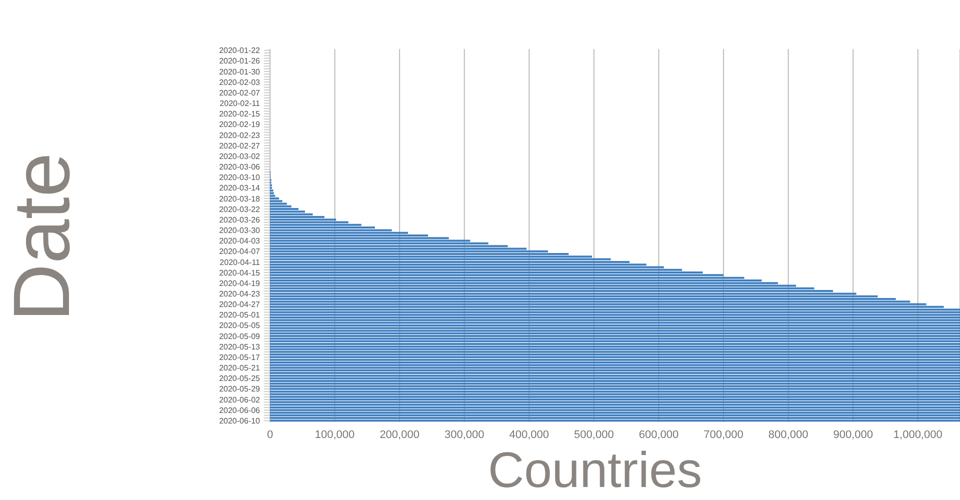 Image resolution: width=960 pixels, height=500 pixels. Describe the element at coordinates (724, 434) in the screenshot. I see `x-tick-label: 700,000` at that location.